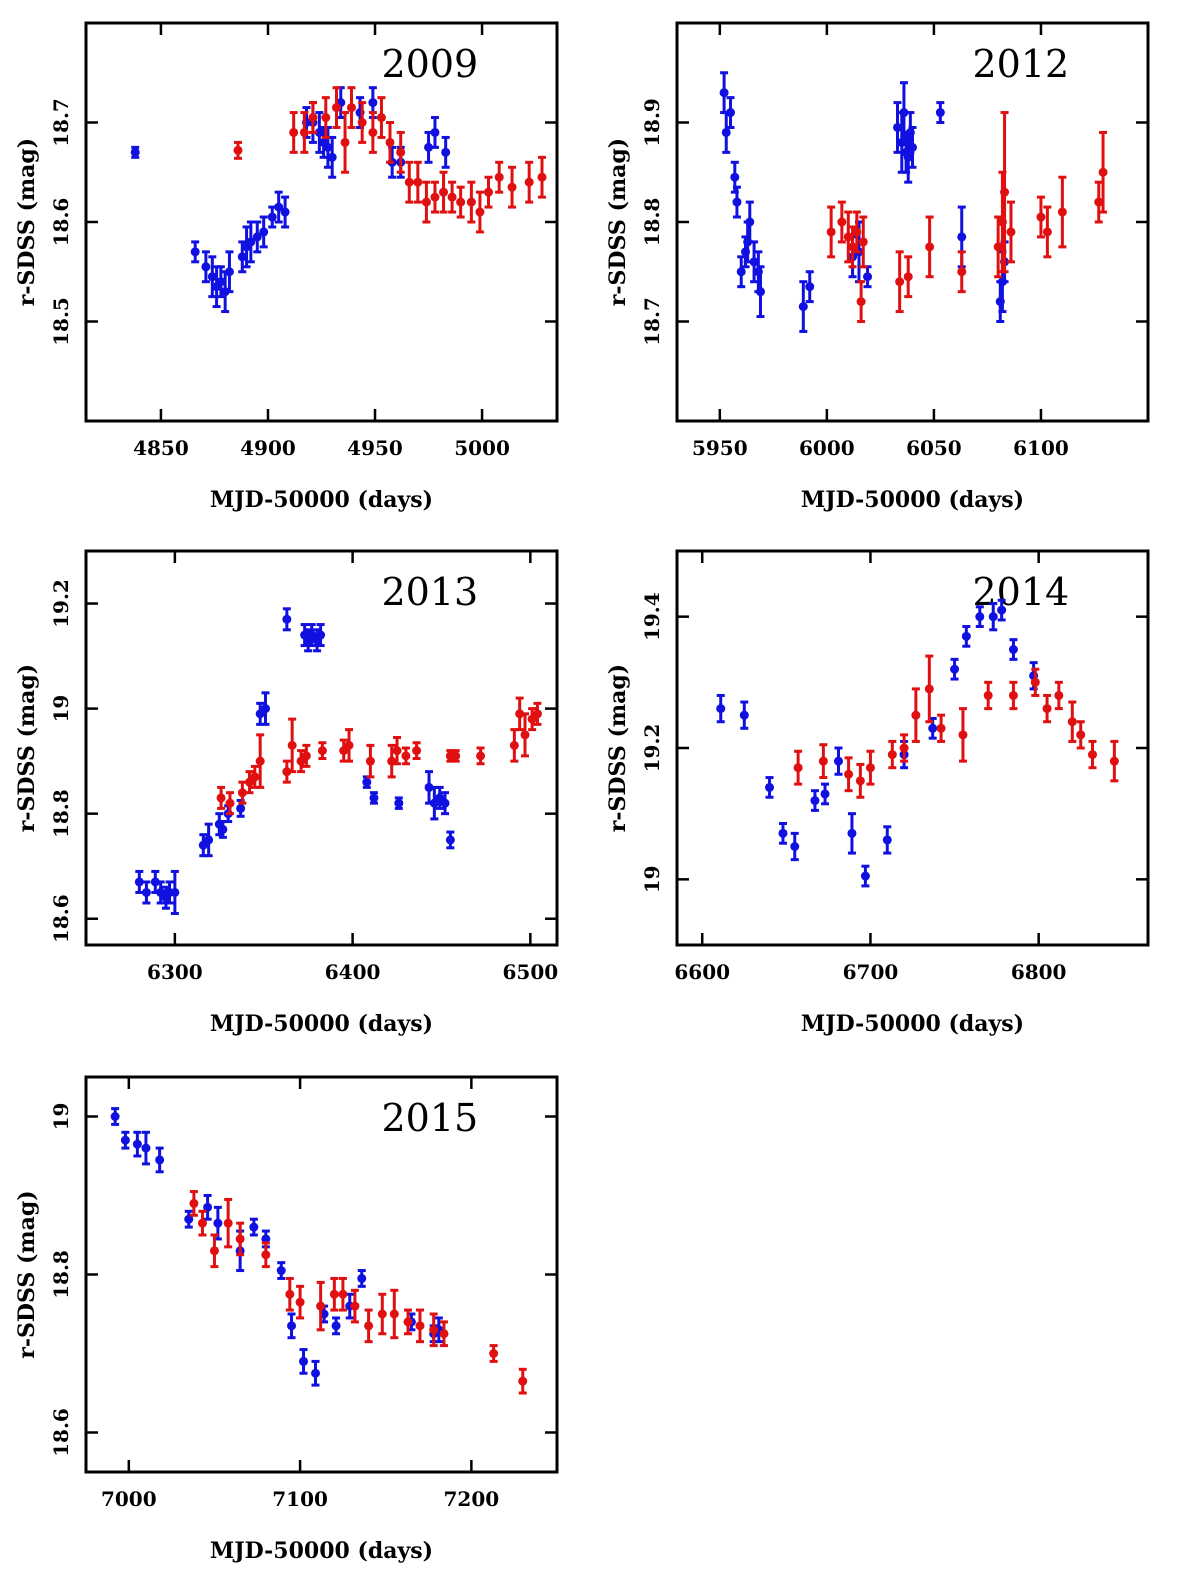 Image resolution: width=1200 pixels, height=1594 pixels. What do you see at coordinates (429, 1118) in the screenshot?
I see `panel-title: 2015` at bounding box center [429, 1118].